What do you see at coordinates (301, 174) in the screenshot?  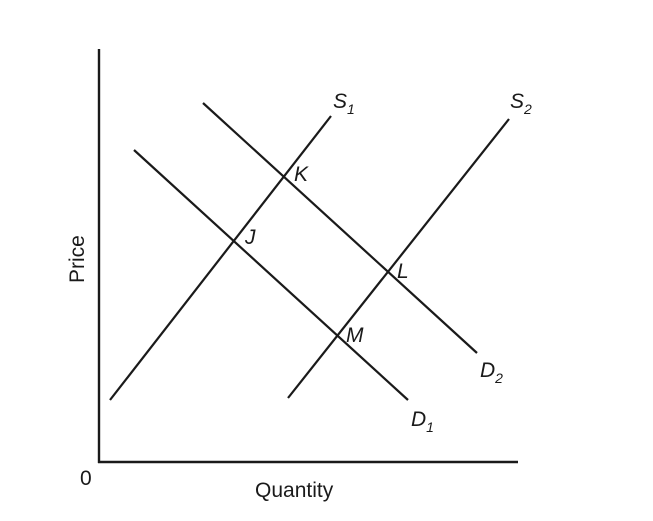 I see `point-k-label: K` at bounding box center [301, 174].